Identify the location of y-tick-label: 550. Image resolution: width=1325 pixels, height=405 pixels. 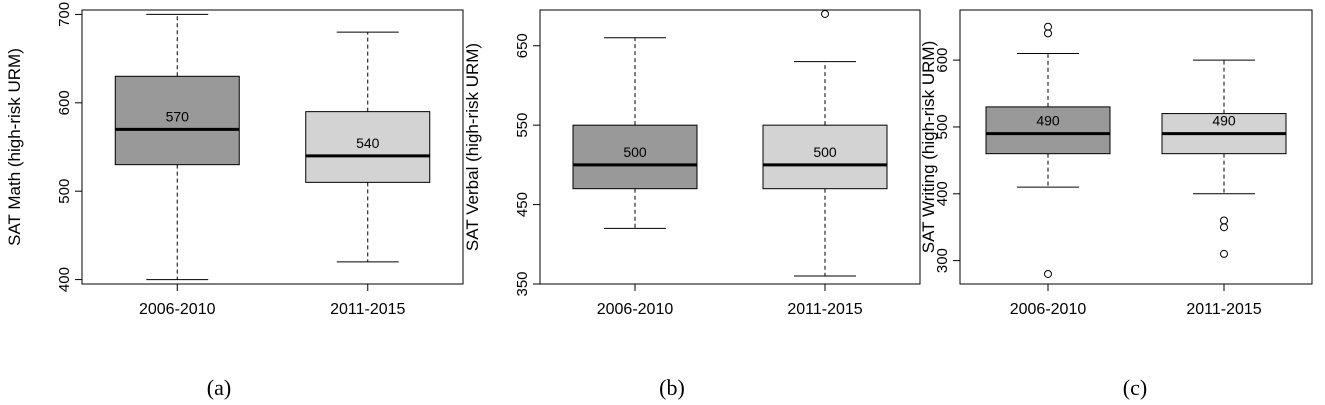
(522, 125).